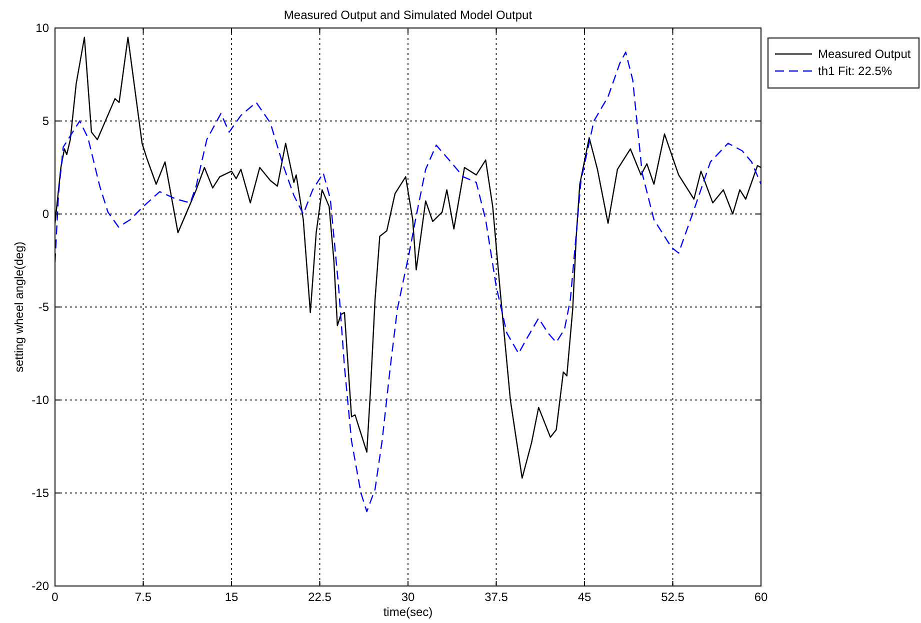 The width and height of the screenshot is (921, 623). What do you see at coordinates (43, 28) in the screenshot?
I see `y-tick-label: 10` at bounding box center [43, 28].